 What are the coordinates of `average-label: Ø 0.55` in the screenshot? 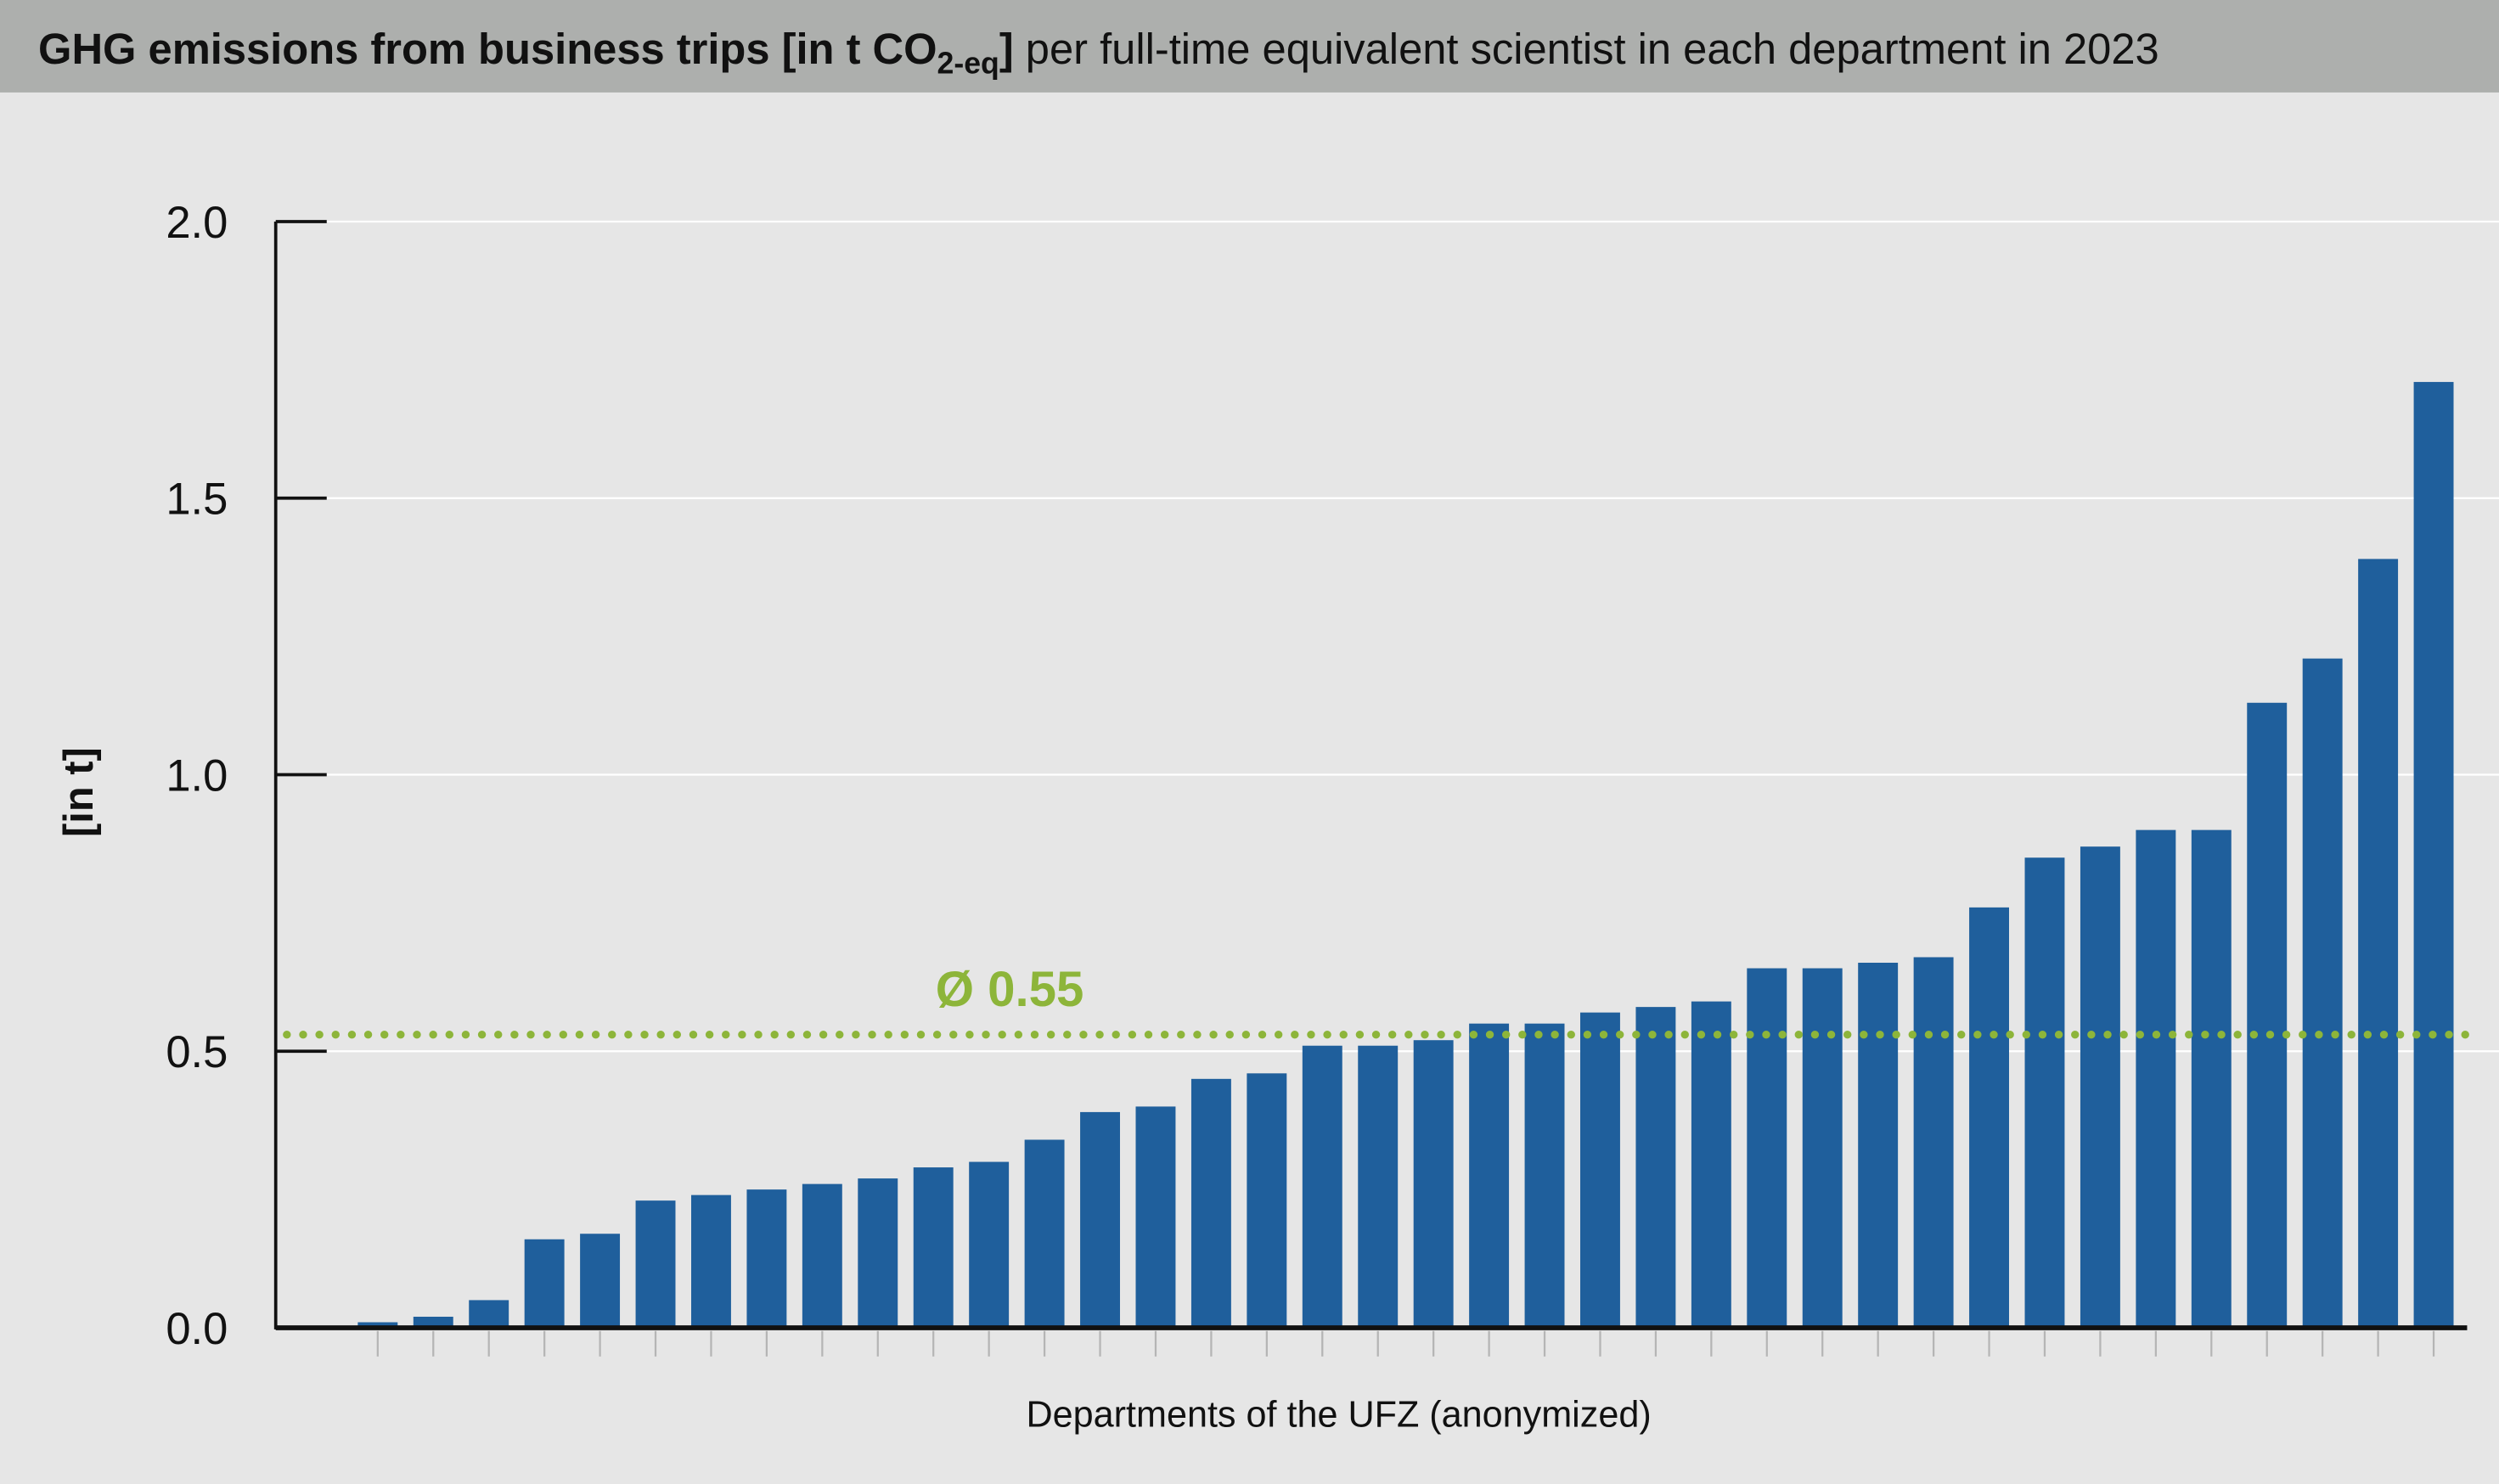 It's located at (1010, 989).